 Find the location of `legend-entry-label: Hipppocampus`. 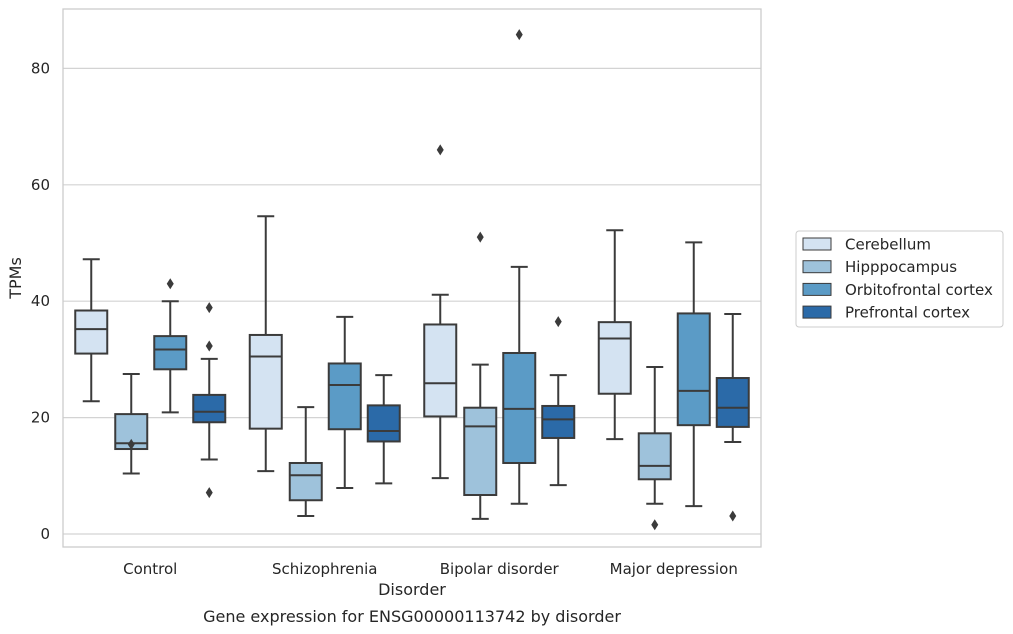

legend-entry-label: Hipppocampus is located at coordinates (901, 267).